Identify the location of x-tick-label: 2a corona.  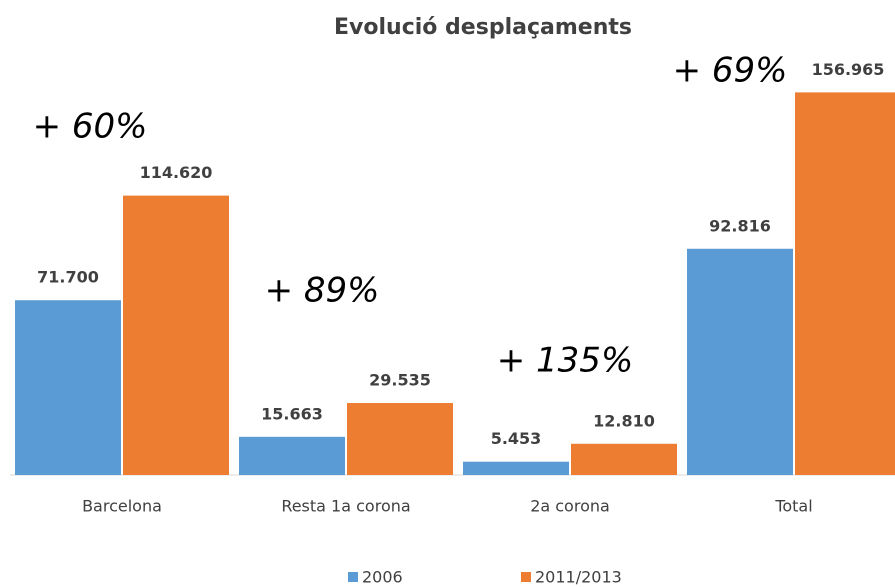
(570, 506).